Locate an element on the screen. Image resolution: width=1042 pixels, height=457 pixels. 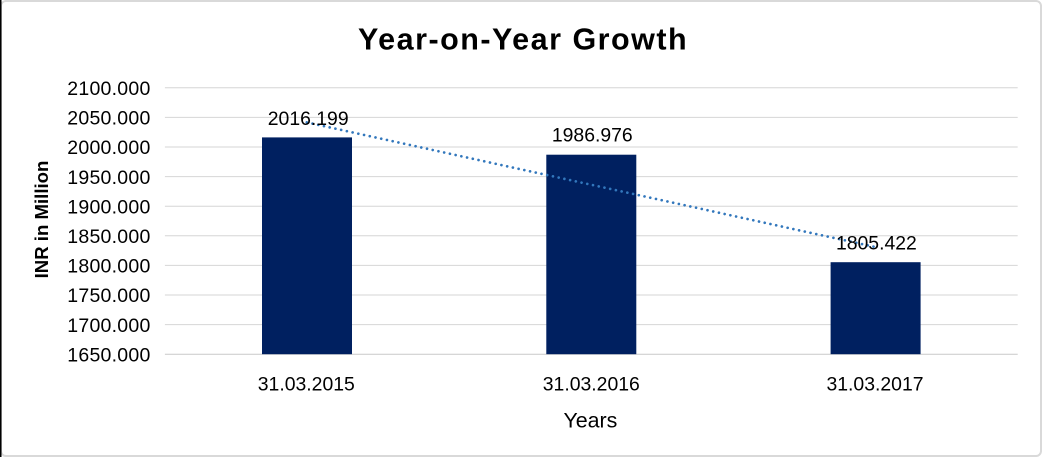
svg-text: 1850.000 is located at coordinates (108, 237).